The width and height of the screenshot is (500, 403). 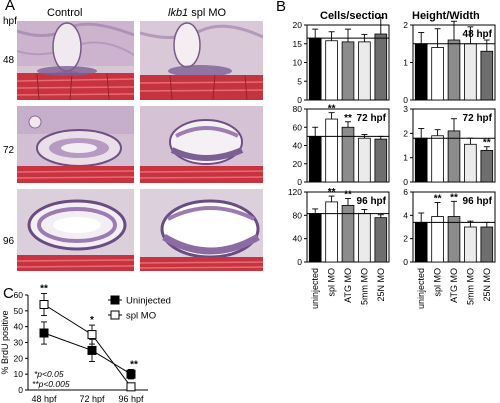 I want to click on panel-c-letter: C, so click(x=8, y=293).